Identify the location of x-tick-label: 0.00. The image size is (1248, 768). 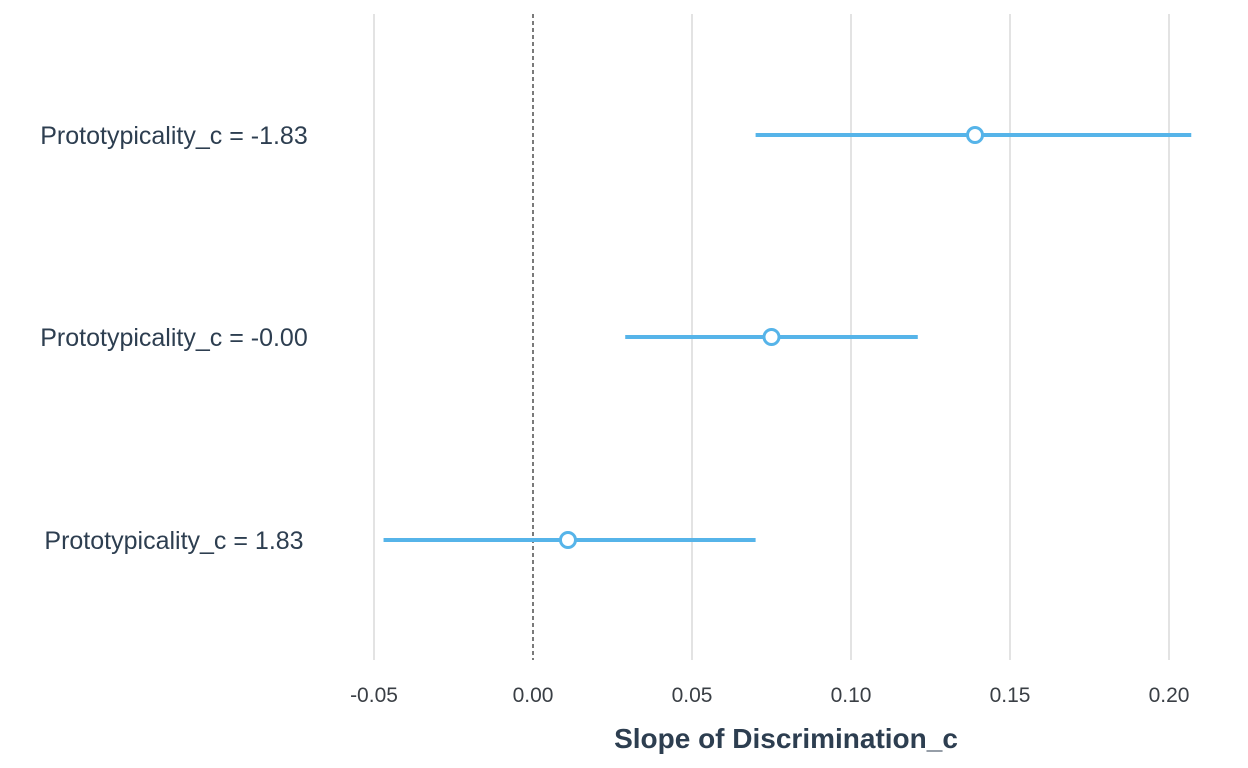
(533, 695).